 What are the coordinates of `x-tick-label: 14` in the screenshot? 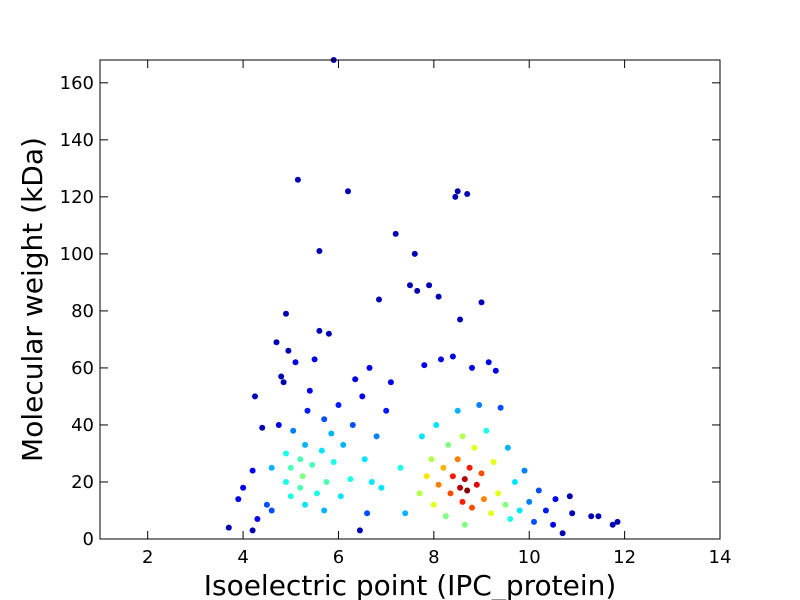 It's located at (720, 557).